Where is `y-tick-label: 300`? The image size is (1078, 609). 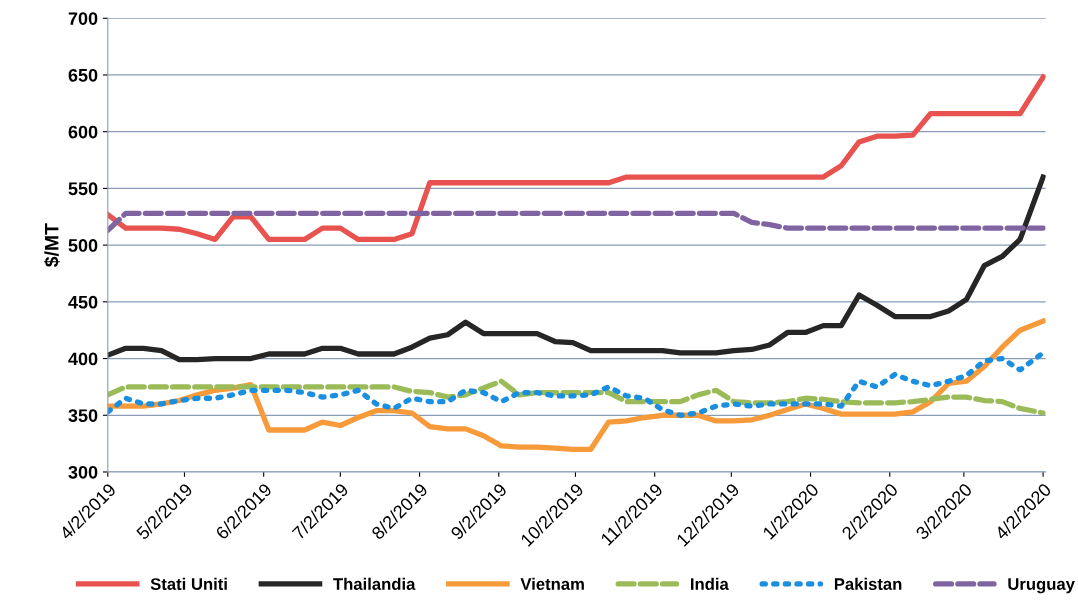
y-tick-label: 300 is located at coordinates (83, 472).